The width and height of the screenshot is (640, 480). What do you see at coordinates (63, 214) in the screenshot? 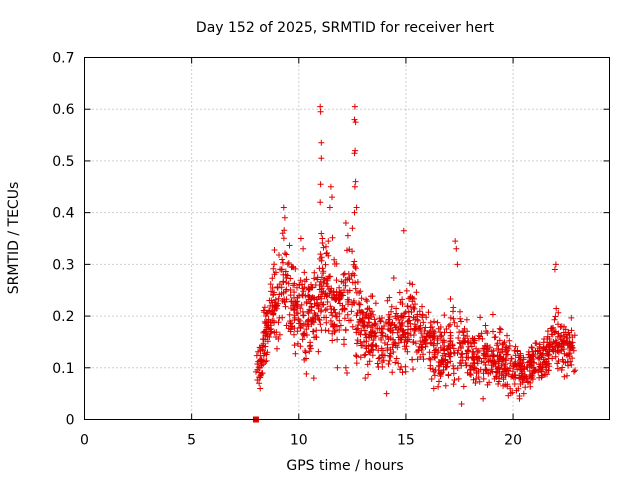
I see `y-tick-label: 0.4` at bounding box center [63, 214].